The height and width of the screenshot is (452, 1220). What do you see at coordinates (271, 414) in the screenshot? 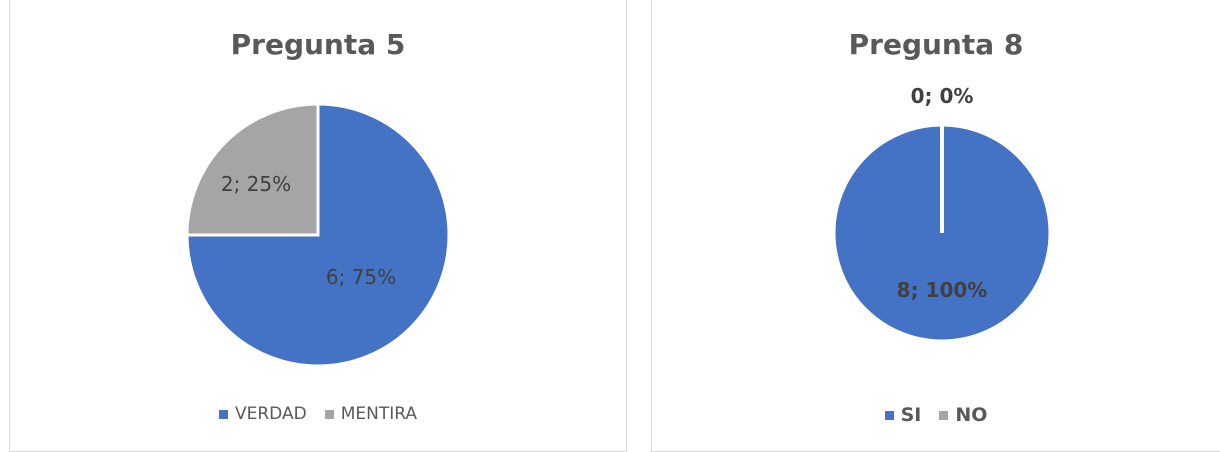
I see `legend-label: VERDAD` at bounding box center [271, 414].